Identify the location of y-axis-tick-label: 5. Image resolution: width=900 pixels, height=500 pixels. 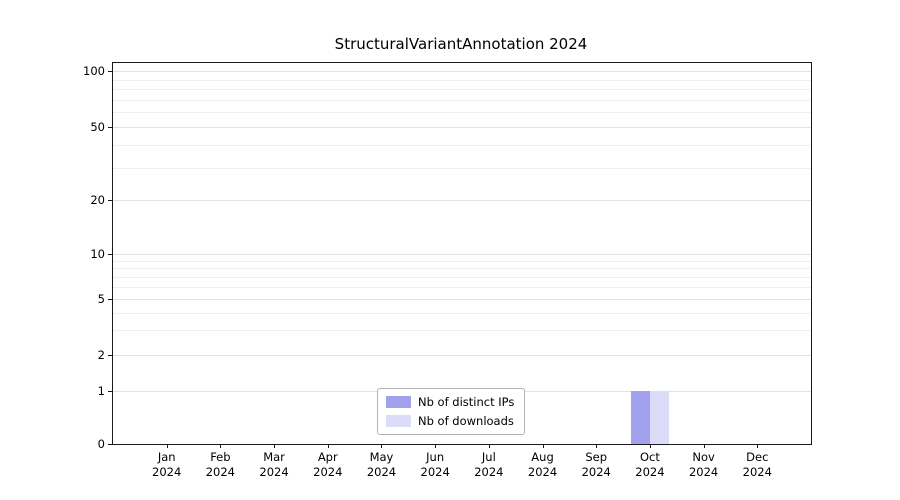
(101, 298).